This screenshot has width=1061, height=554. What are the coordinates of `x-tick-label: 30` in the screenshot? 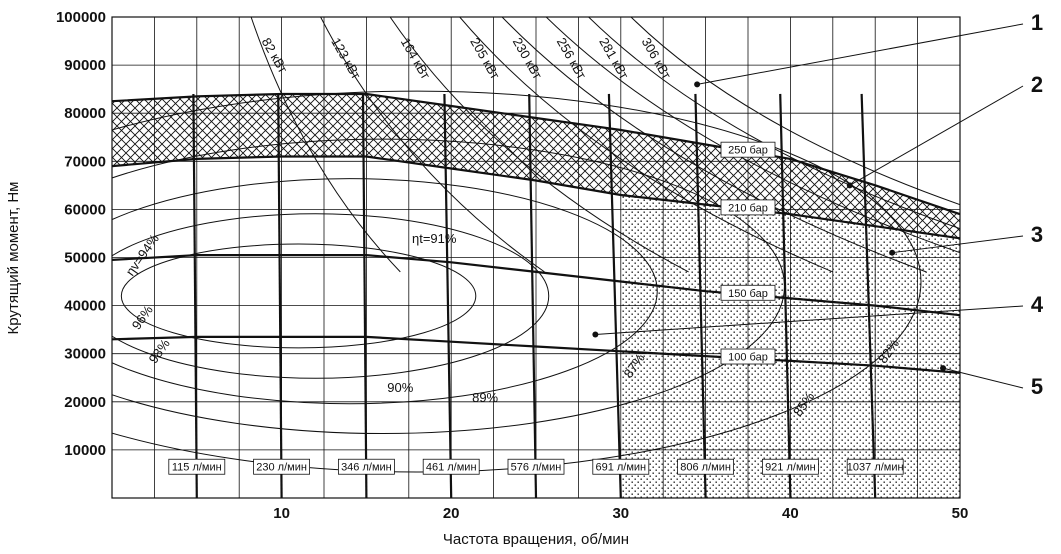 It's located at (620, 513).